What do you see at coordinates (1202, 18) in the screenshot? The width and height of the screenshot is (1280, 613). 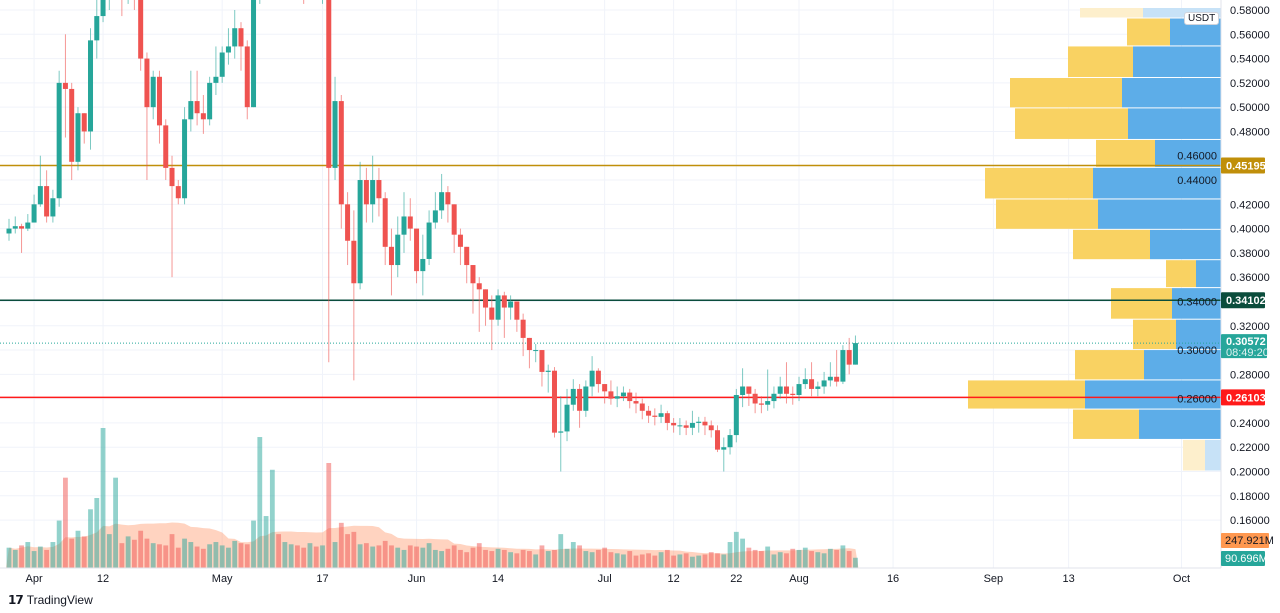 I see `currency-unit-label: USDT` at bounding box center [1202, 18].